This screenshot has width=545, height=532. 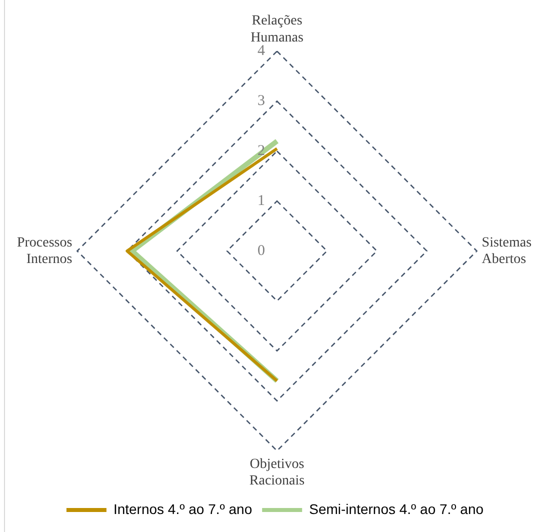 I want to click on spoke-label: Relações Humanas, so click(x=277, y=30).